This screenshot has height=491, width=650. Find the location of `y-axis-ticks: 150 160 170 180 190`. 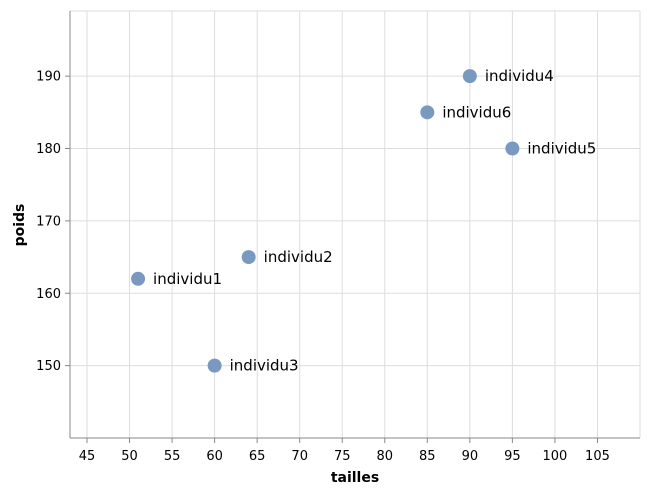

y-axis-ticks: 150 160 170 180 190 is located at coordinates (53, 222).